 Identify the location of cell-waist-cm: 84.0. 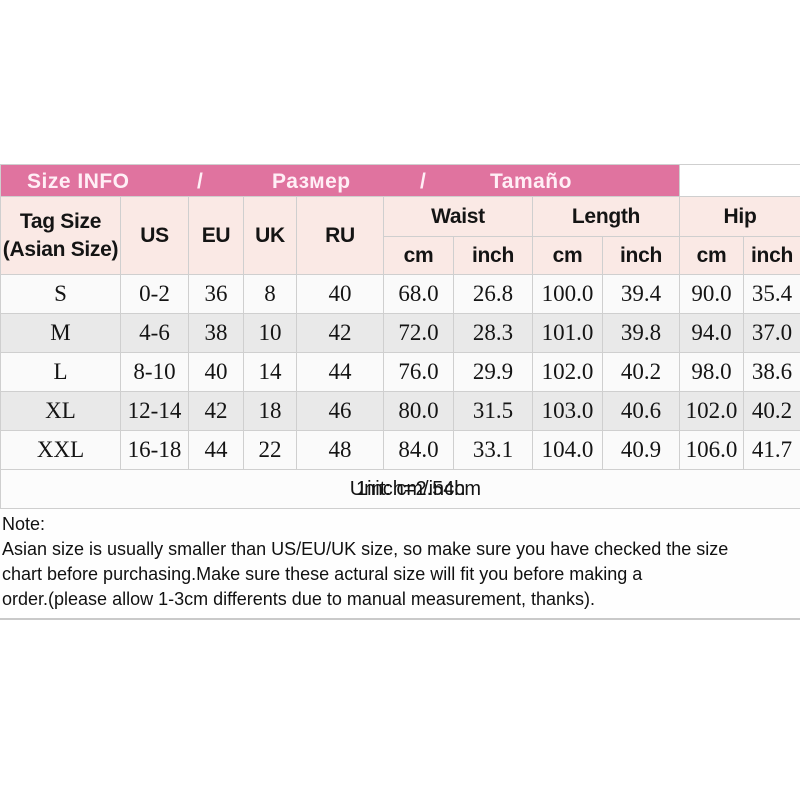
(418, 450).